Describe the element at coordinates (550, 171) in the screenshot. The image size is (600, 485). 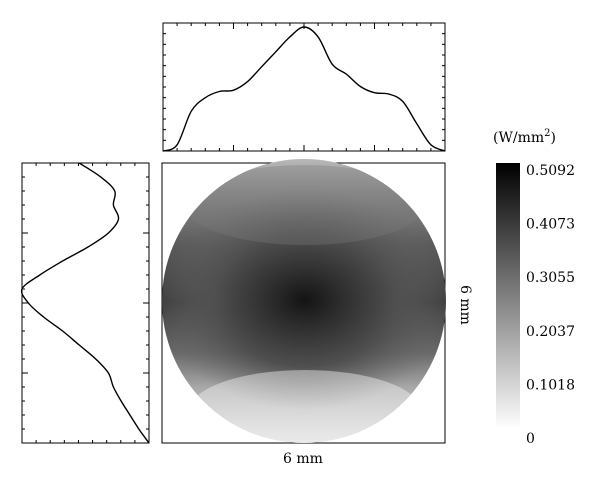
I see `colorbar-tick-label: 0.5092` at that location.